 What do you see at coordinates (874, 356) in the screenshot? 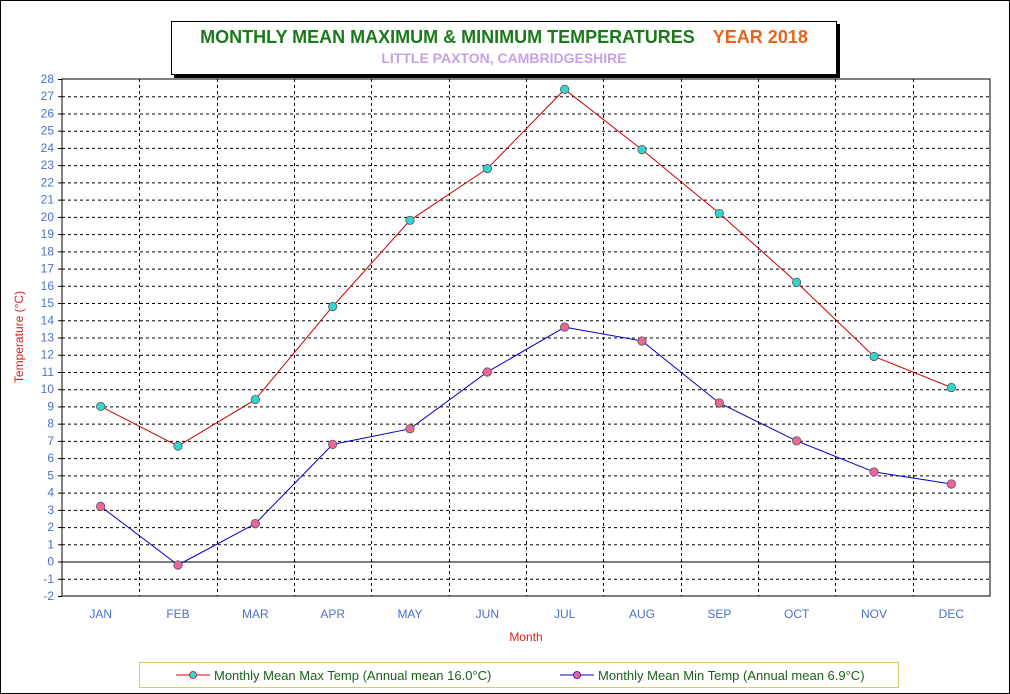
I see `data-point-max-nov` at bounding box center [874, 356].